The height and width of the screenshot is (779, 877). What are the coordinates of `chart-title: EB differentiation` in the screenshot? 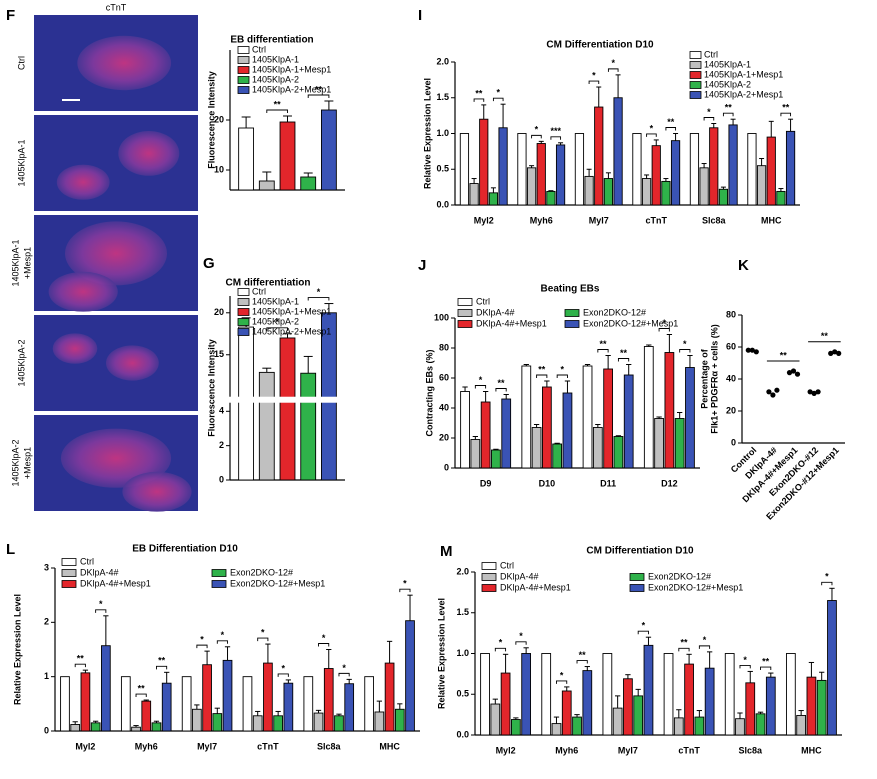 It's located at (271, 40).